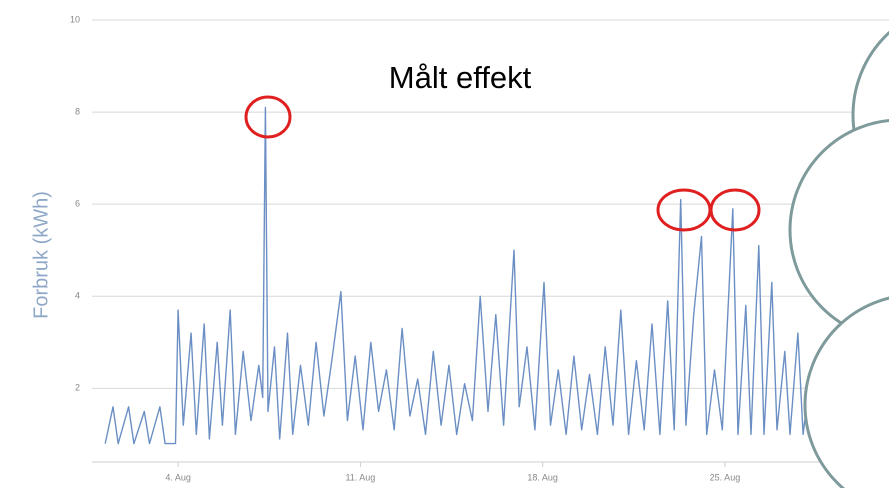 This screenshot has width=889, height=493. Describe the element at coordinates (41, 255) in the screenshot. I see `y-axis-label: Forbruk (kWh)` at that location.